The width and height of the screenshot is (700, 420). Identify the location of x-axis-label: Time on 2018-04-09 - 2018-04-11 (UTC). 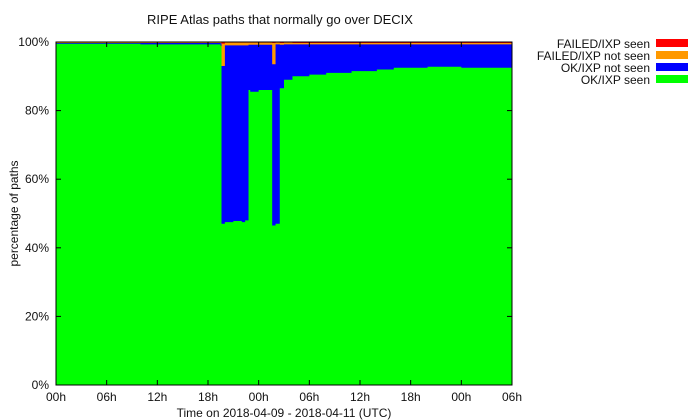
(284, 413).